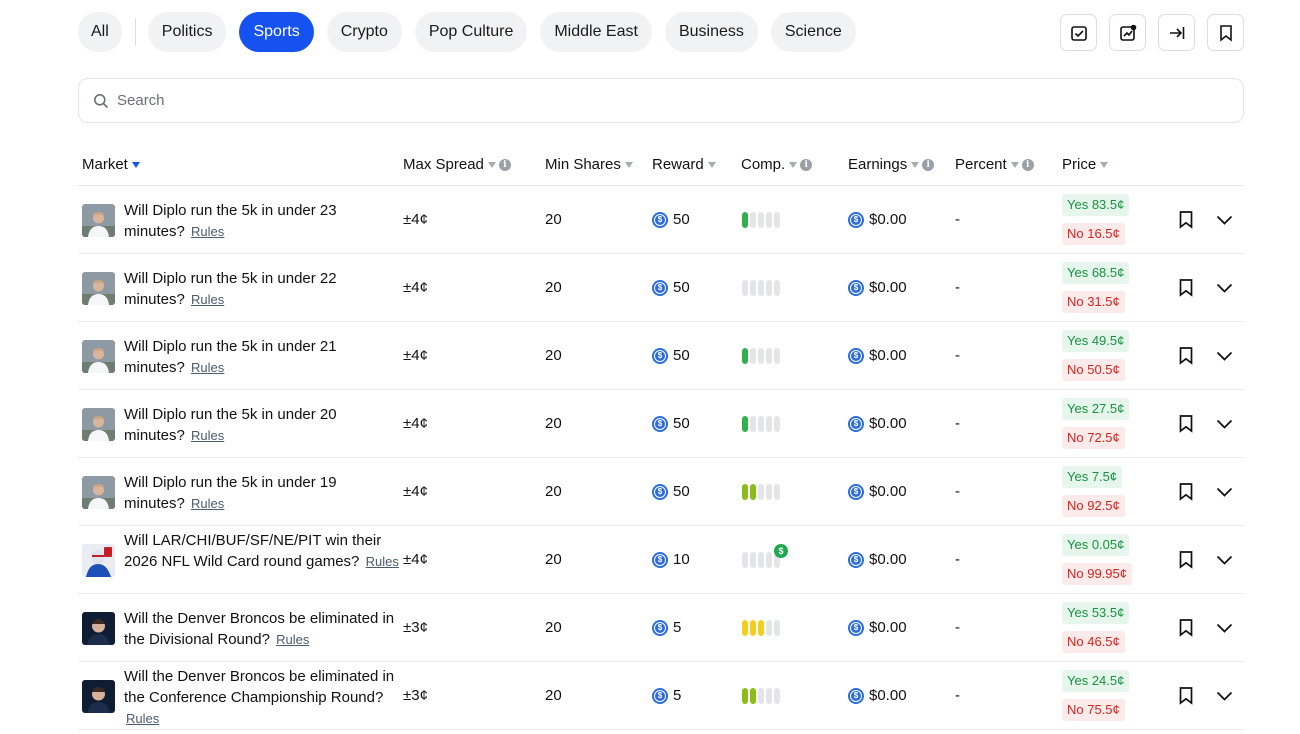 This screenshot has width=1300, height=734. What do you see at coordinates (1078, 32) in the screenshot?
I see `checklist-button` at bounding box center [1078, 32].